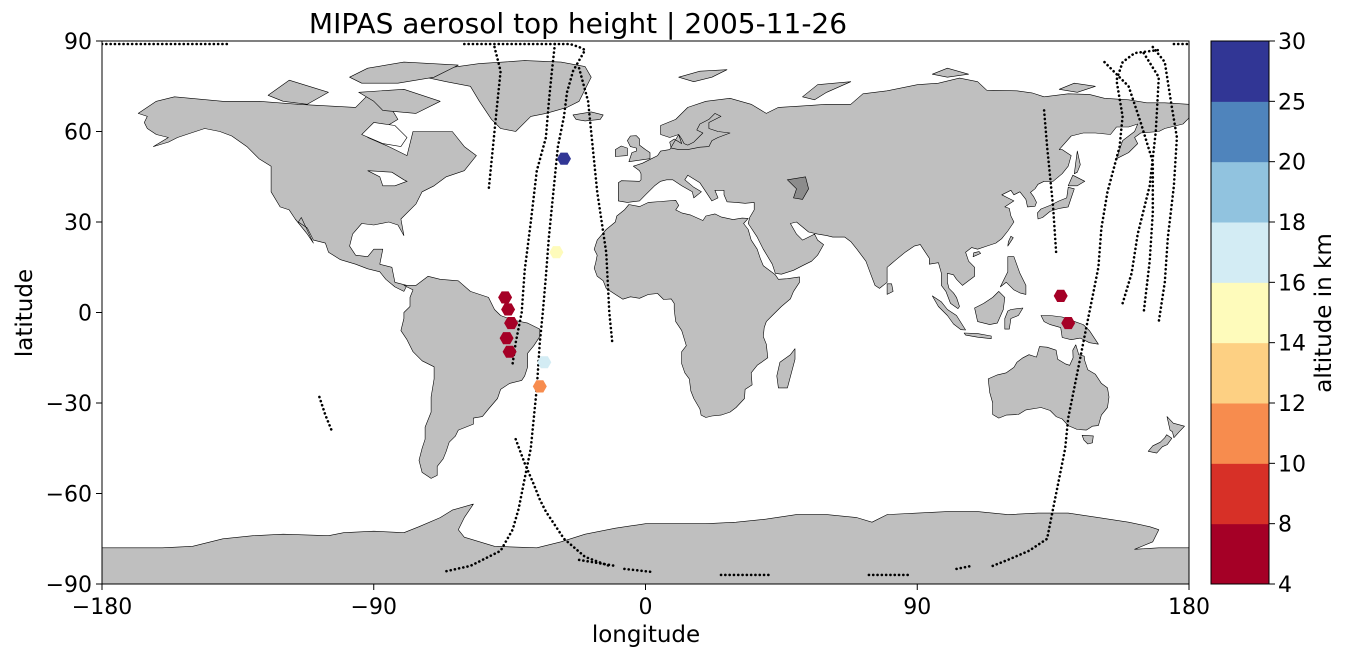 The image size is (1345, 661). Describe the element at coordinates (1189, 607) in the screenshot. I see `x-tick-label: 180` at that location.